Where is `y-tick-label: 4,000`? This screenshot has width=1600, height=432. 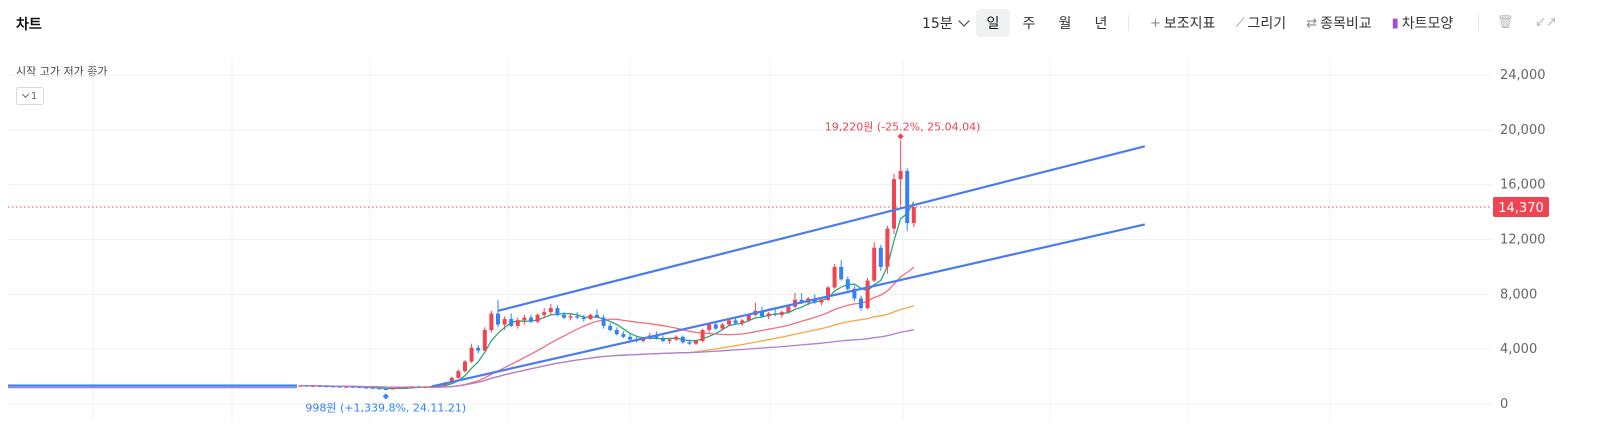 y-tick-label: 4,000 is located at coordinates (1518, 349).